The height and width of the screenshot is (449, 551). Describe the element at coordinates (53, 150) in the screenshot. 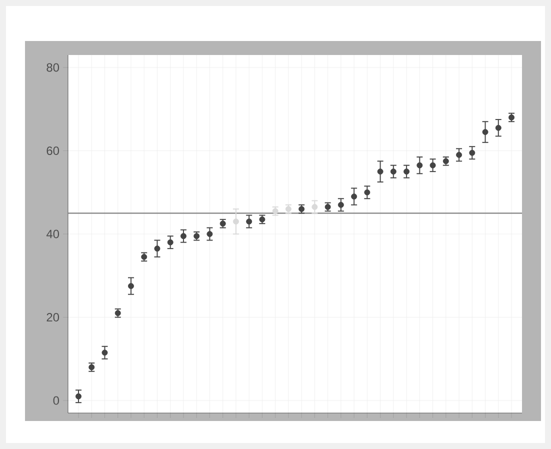

I see `y-tick-label: 60` at that location.